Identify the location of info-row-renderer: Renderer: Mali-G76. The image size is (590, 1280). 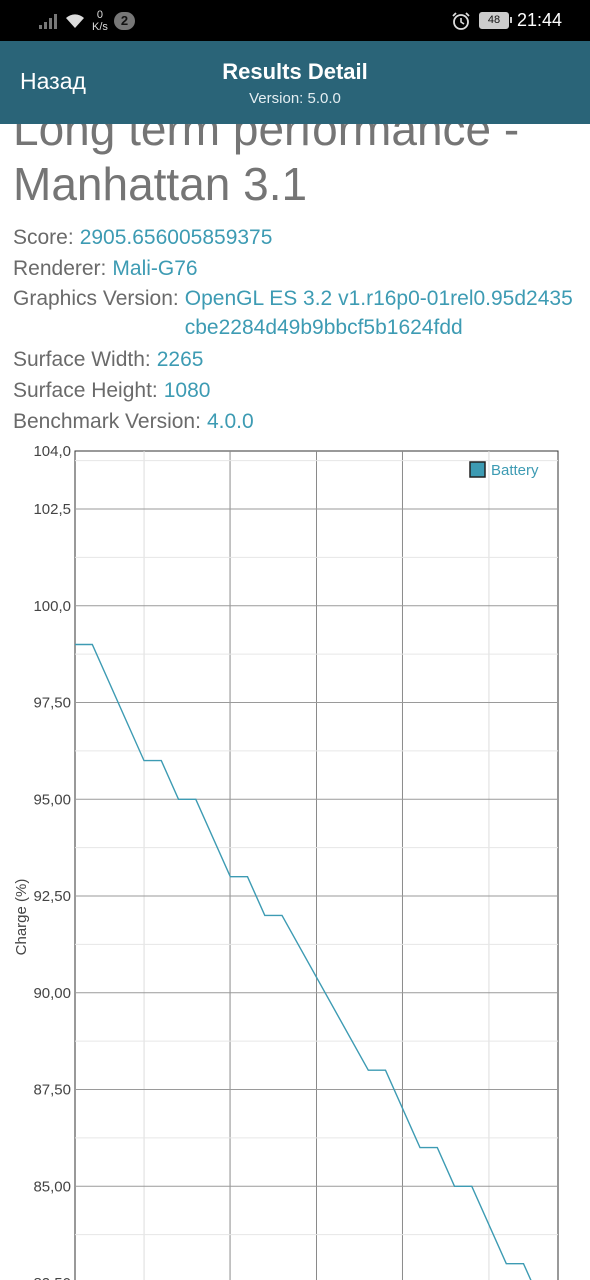
(298, 268).